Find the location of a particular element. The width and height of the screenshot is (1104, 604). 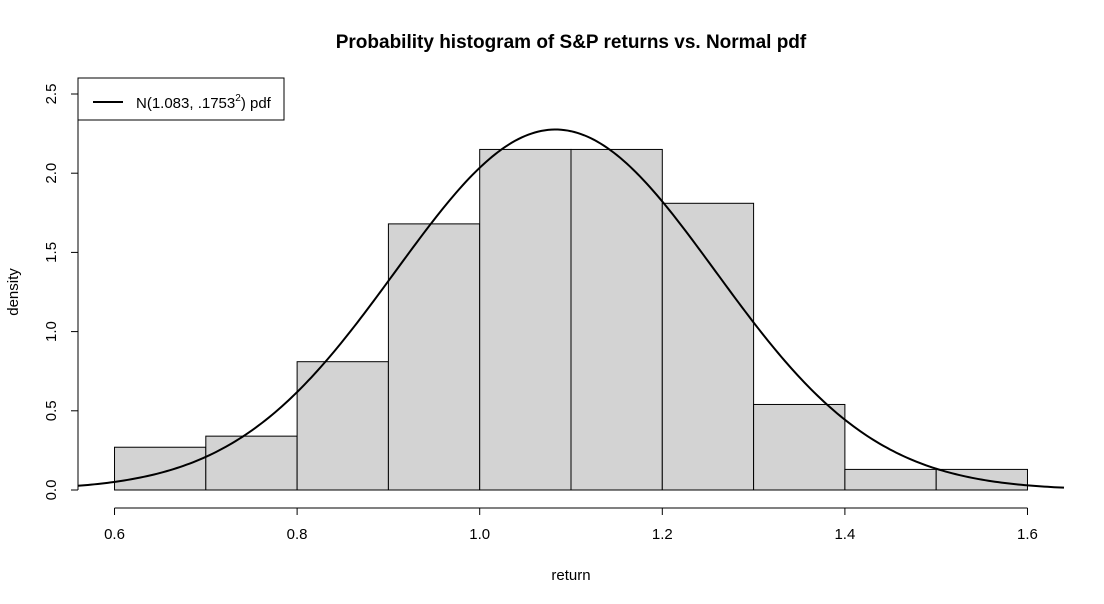

legend-box is located at coordinates (181, 99).